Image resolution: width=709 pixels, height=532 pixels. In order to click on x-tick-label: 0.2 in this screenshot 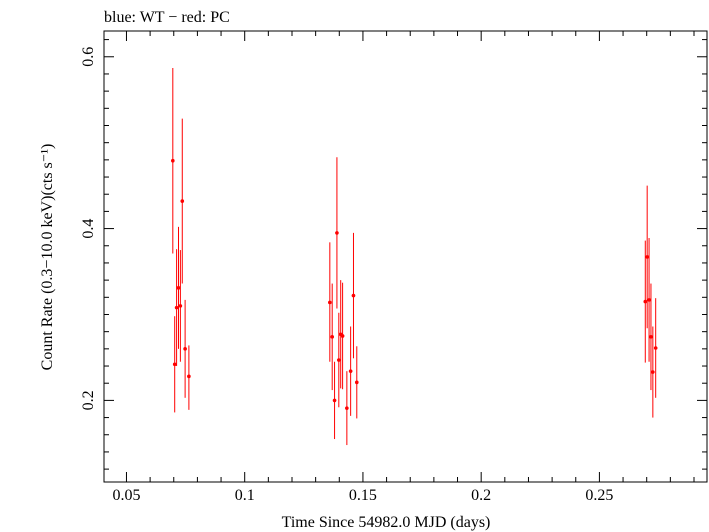, I will do `click(481, 495)`.